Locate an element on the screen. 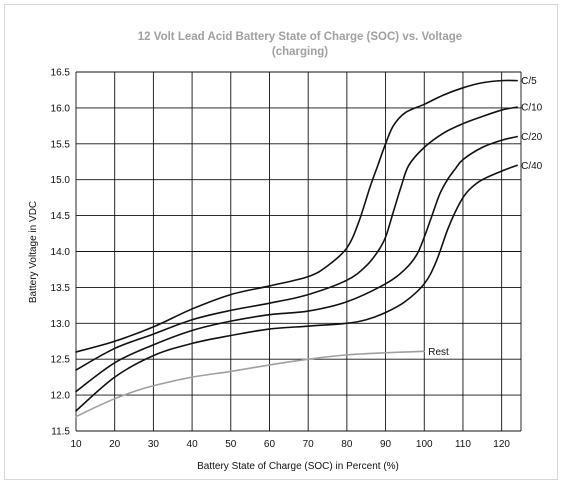 The height and width of the screenshot is (485, 566). y-tick-label: 13.5 is located at coordinates (61, 288).